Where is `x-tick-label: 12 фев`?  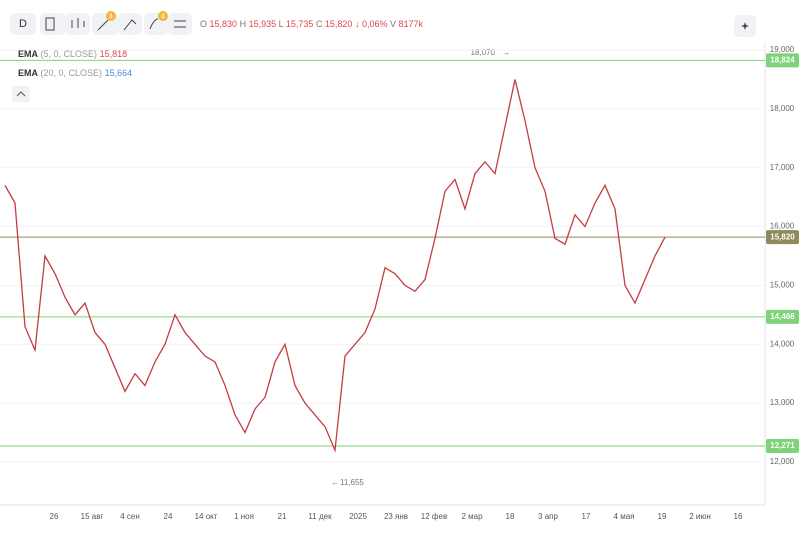
x-tick-label: 12 фев is located at coordinates (434, 516).